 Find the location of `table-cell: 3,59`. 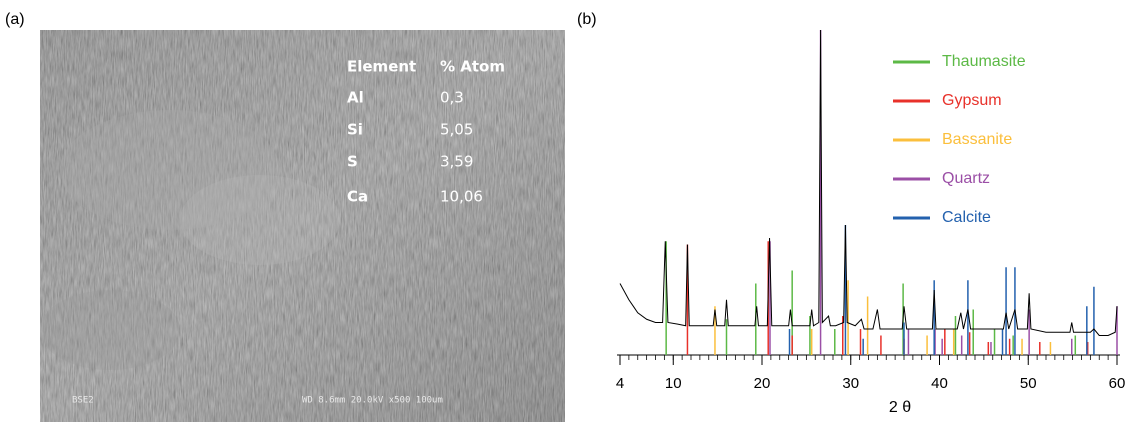

table-cell: 3,59 is located at coordinates (456, 162).